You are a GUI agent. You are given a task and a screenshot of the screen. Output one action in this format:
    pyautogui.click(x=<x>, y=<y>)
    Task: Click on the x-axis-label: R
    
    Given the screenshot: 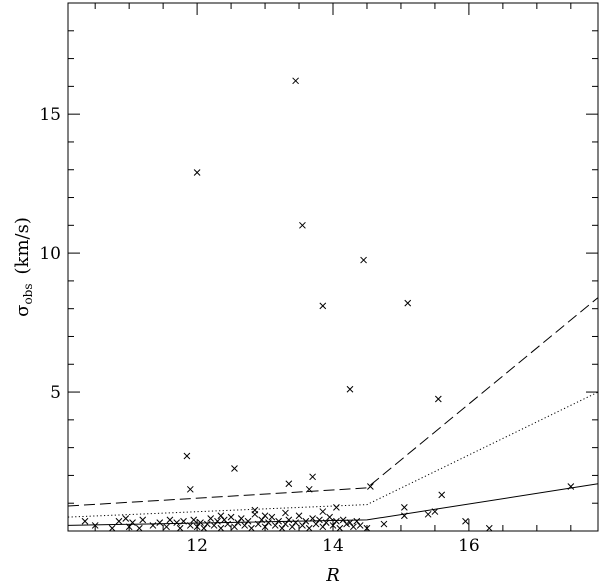 What is the action you would take?
    pyautogui.click(x=332, y=575)
    